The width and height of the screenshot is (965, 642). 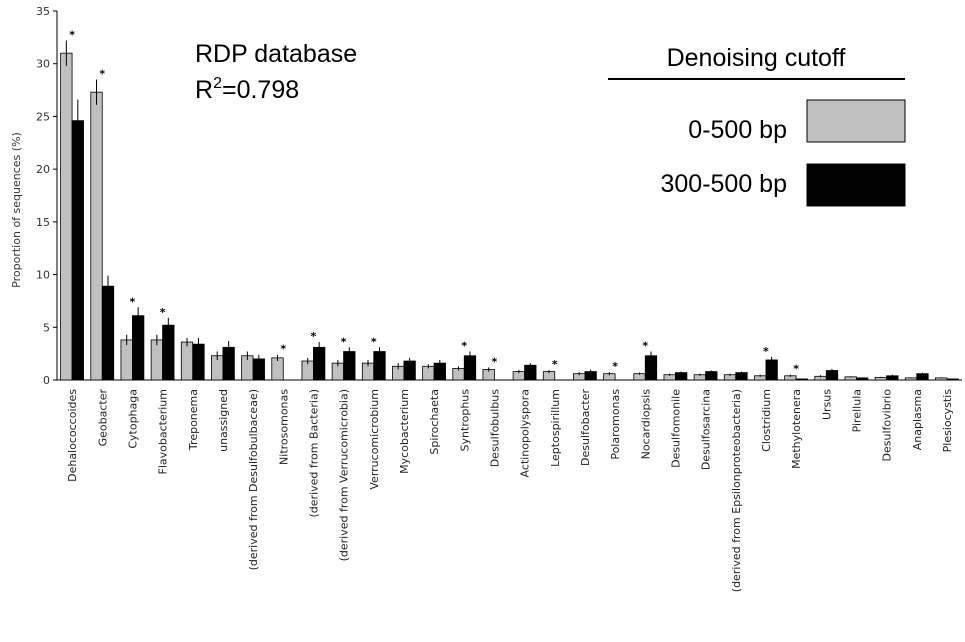 I want to click on r-squared-superscript: 2, so click(x=217, y=83).